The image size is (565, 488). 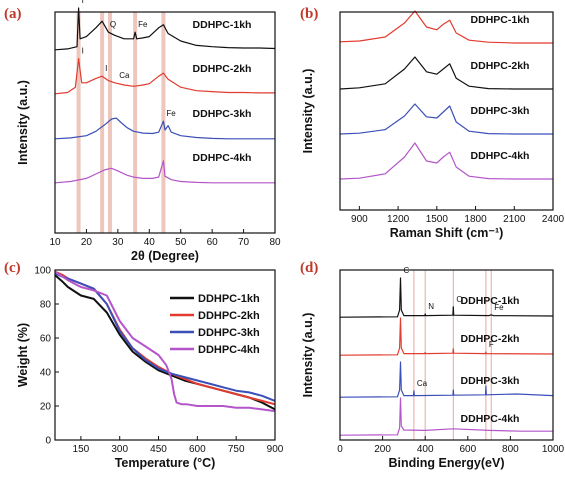 I want to click on peak-annotation: N, so click(x=431, y=306).